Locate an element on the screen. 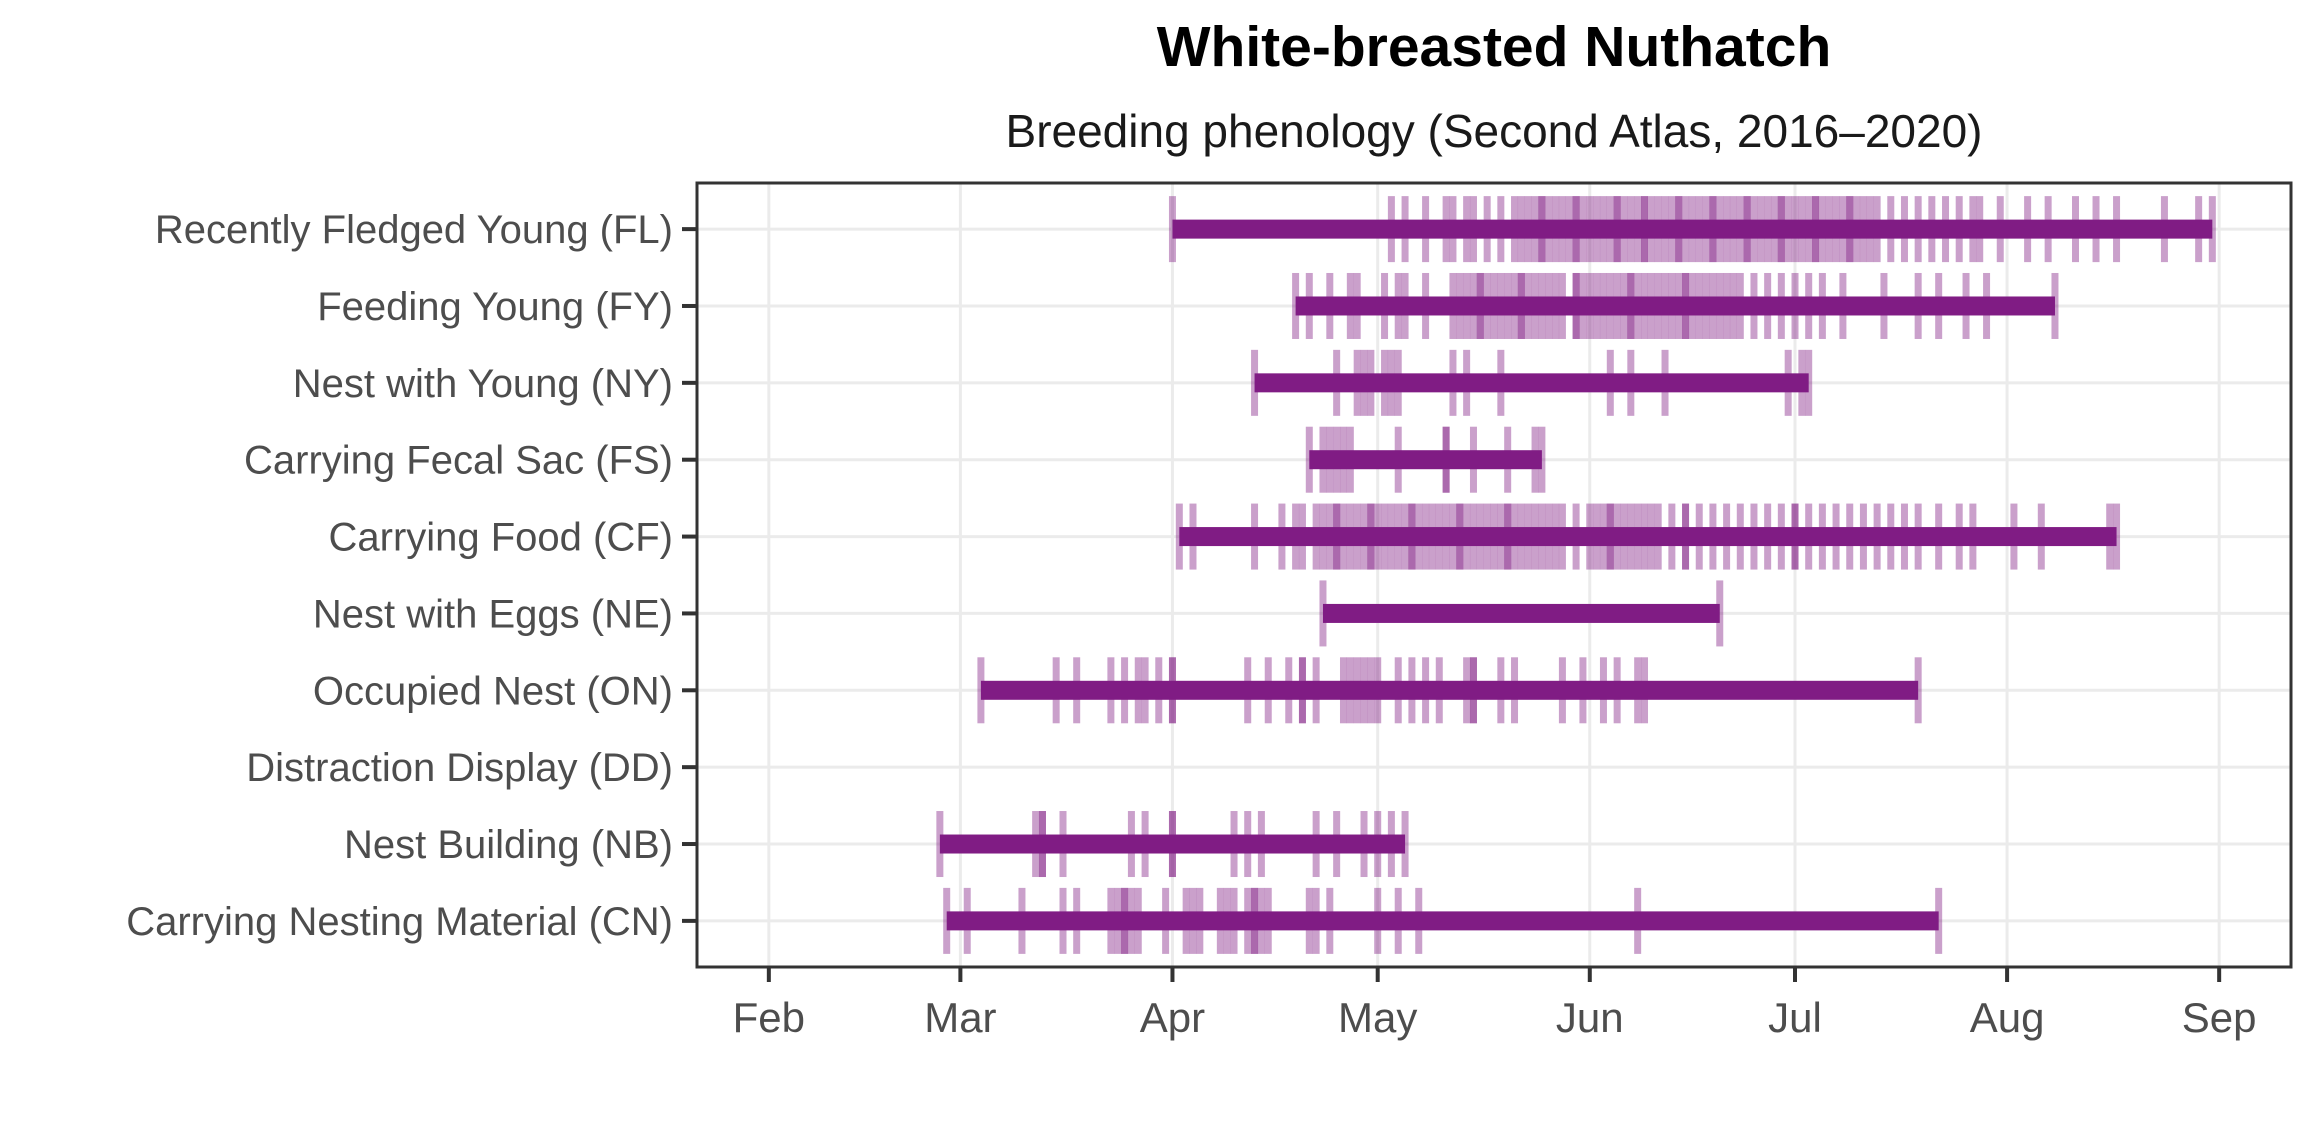  y-axis-label-FY: Feeding Young (FY) is located at coordinates (495, 307).